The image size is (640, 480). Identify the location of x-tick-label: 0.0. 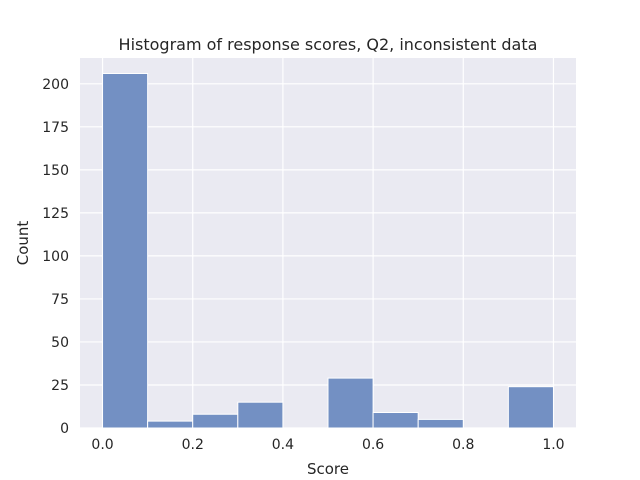
(102, 445).